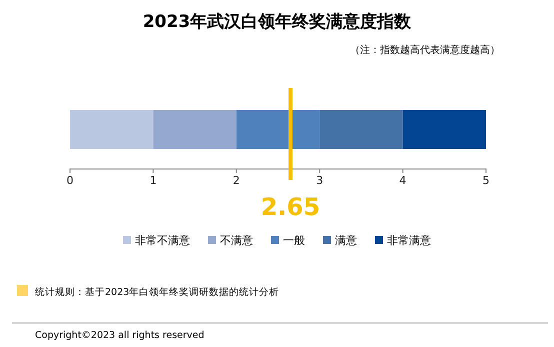  I want to click on legend-label: 不满意, so click(236, 240).